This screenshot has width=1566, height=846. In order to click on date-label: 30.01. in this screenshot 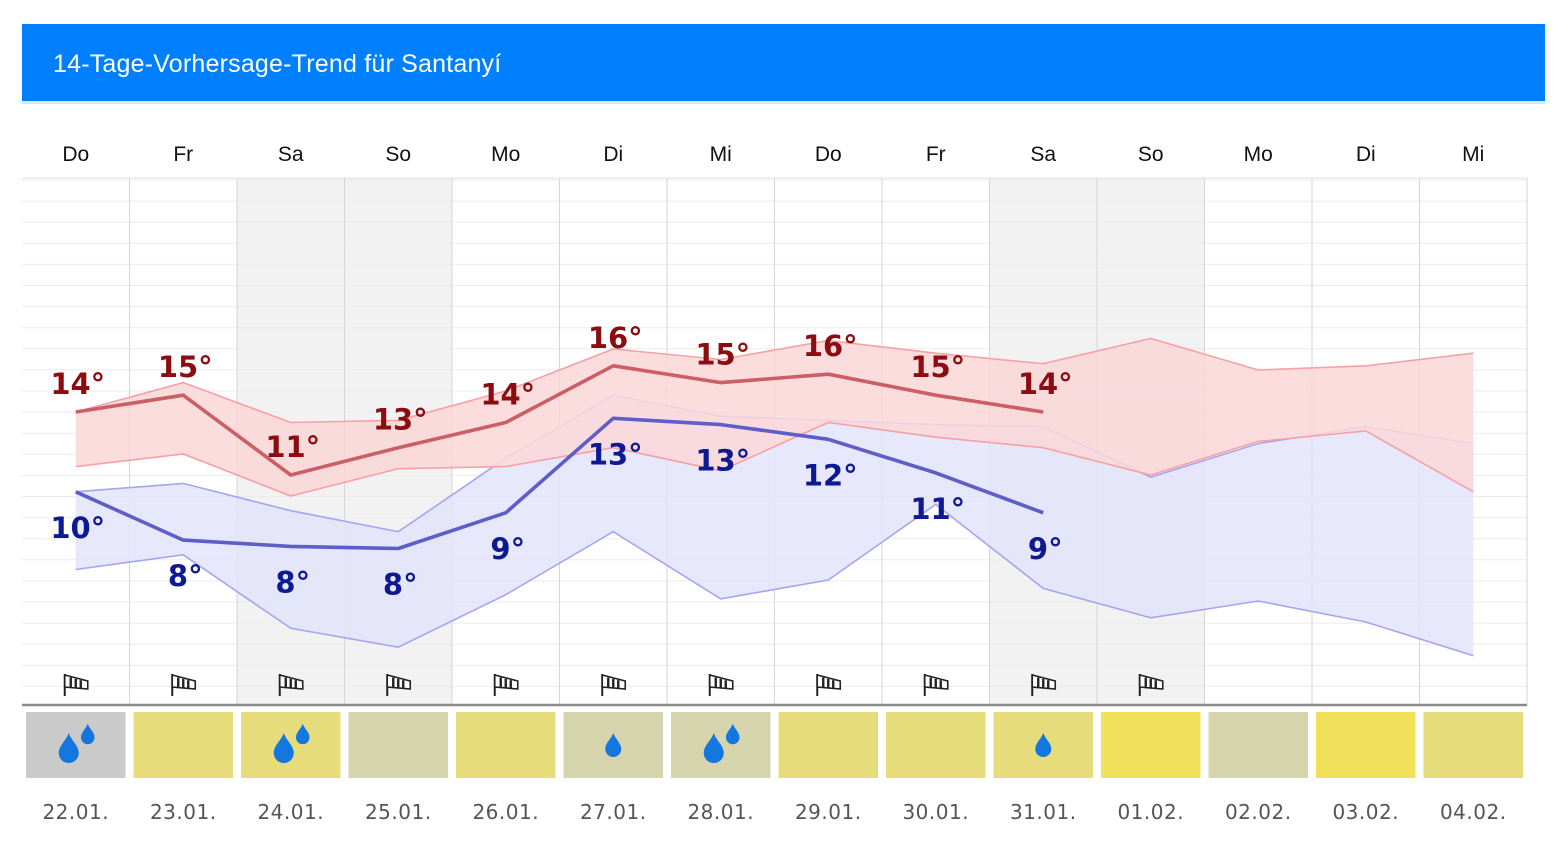, I will do `click(935, 812)`.